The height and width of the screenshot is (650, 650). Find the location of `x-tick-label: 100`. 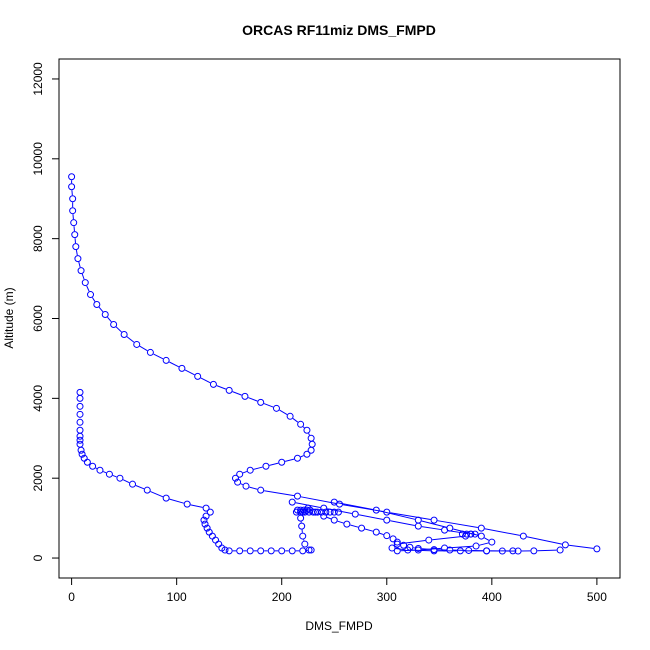

x-tick-label: 100 is located at coordinates (177, 597).